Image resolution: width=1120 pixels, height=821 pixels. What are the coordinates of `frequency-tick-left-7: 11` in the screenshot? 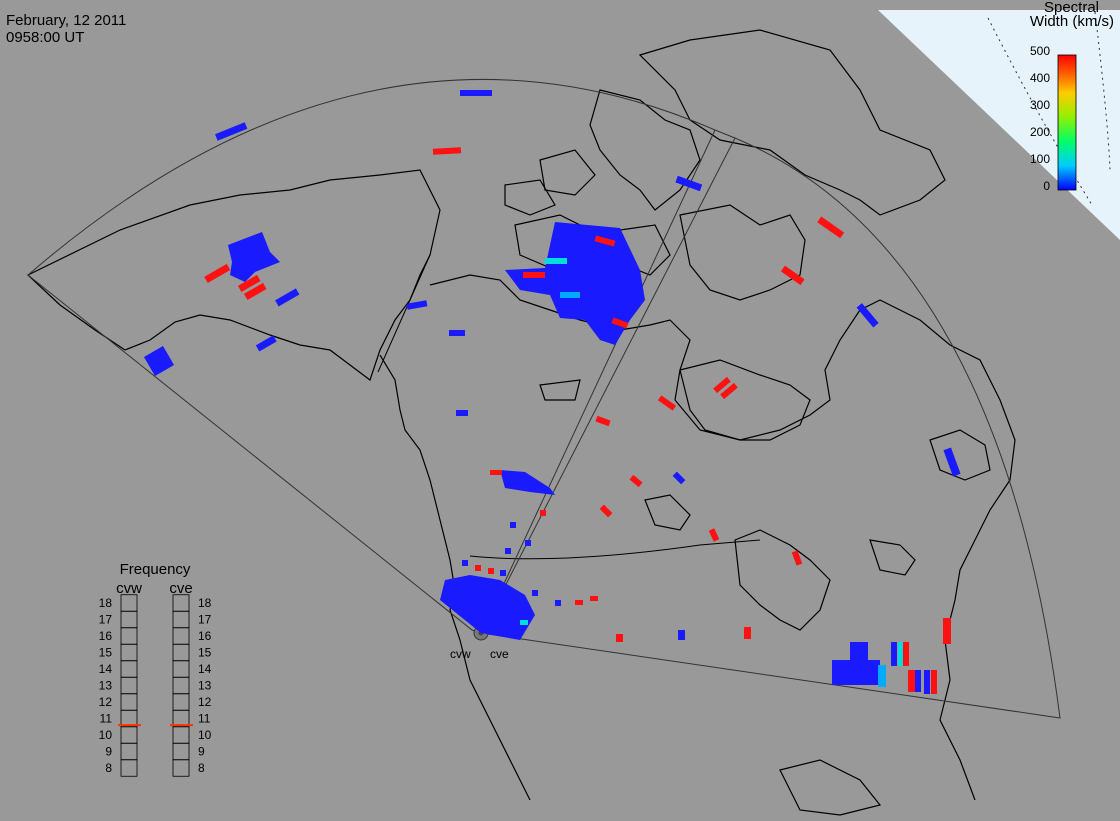 It's located at (106, 719).